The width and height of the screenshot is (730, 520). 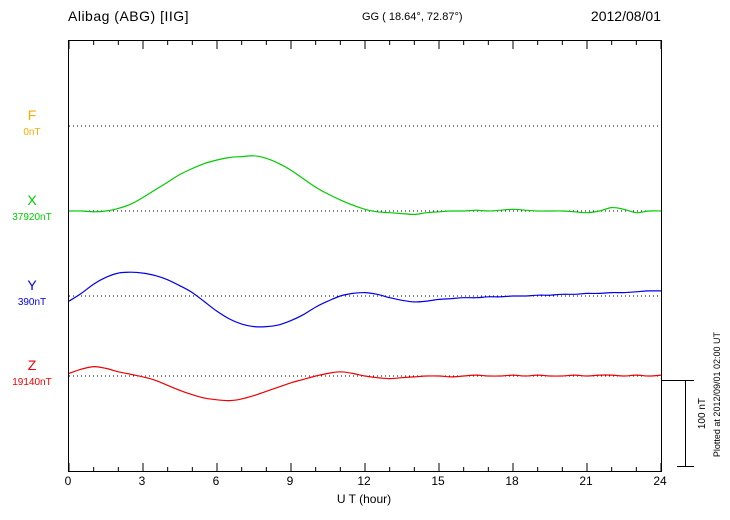 I want to click on component-baseline-y: 390nT, so click(x=32, y=302).